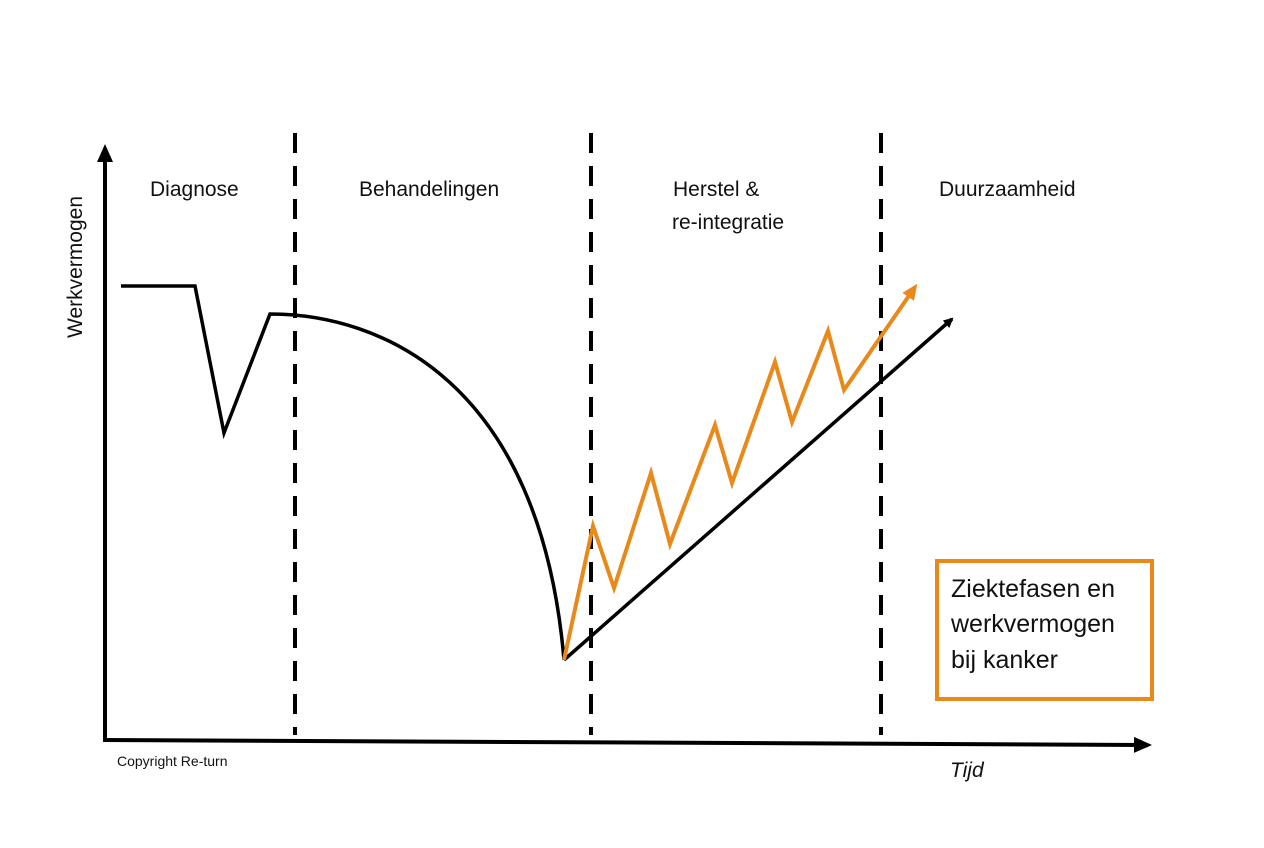 The image size is (1264, 848). What do you see at coordinates (1032, 624) in the screenshot?
I see `title-box-line-2: werkvermogen` at bounding box center [1032, 624].